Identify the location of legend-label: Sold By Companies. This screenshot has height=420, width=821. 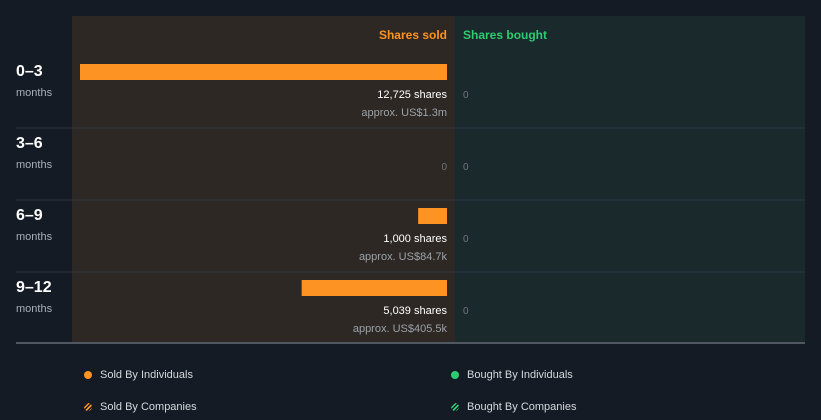
(148, 407).